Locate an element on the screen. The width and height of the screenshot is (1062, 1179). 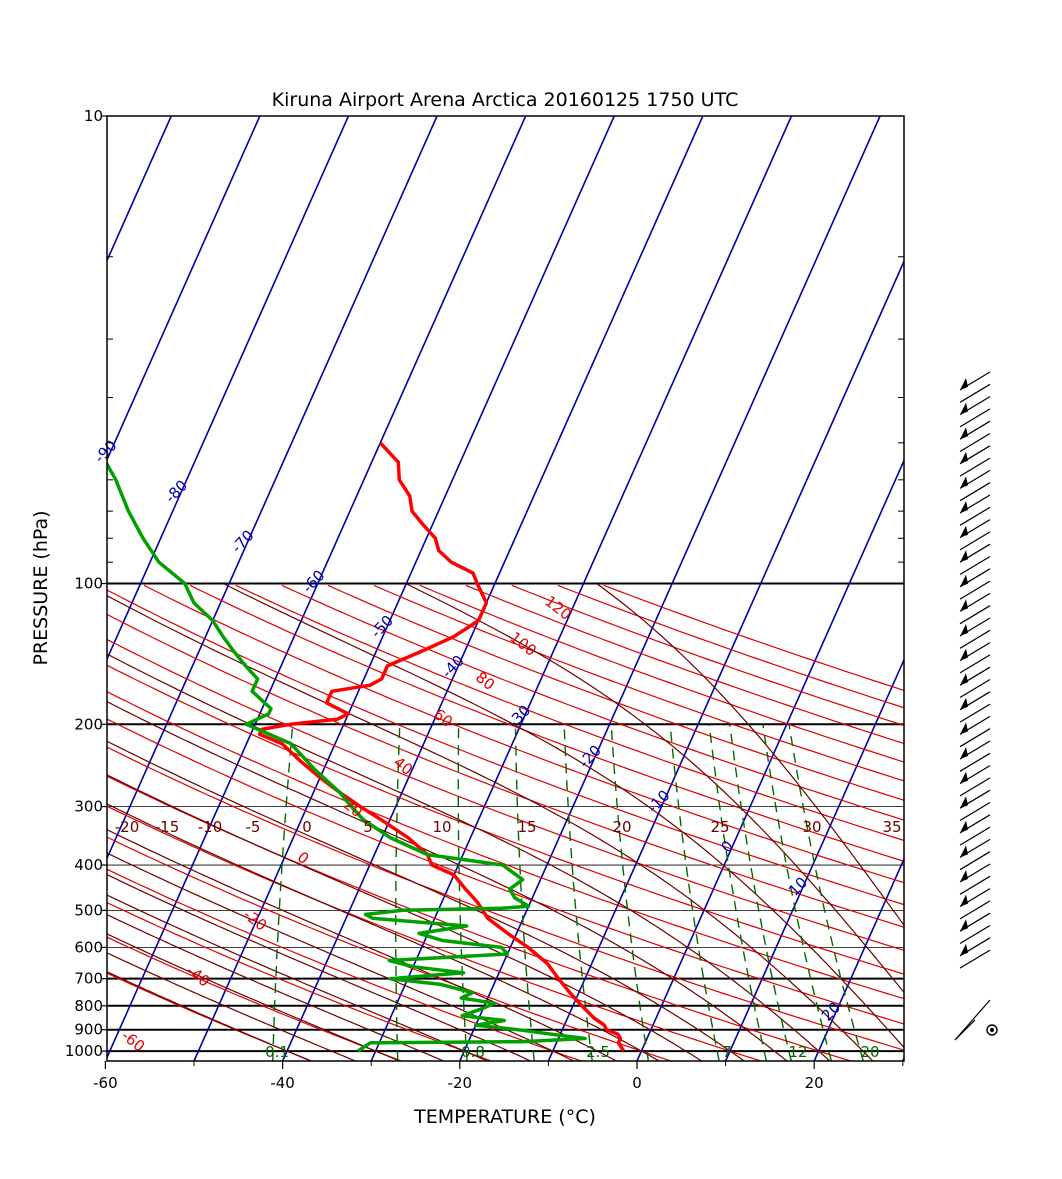
moist-adiabat-label: 20 is located at coordinates (621, 827).